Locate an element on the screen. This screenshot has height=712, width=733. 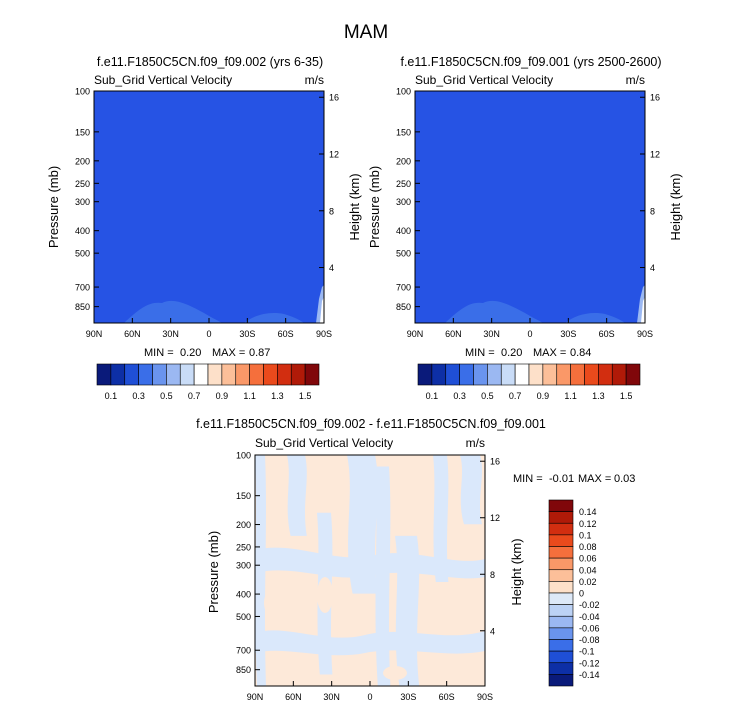
panel-2-max-value: 0.84 is located at coordinates (580, 353).